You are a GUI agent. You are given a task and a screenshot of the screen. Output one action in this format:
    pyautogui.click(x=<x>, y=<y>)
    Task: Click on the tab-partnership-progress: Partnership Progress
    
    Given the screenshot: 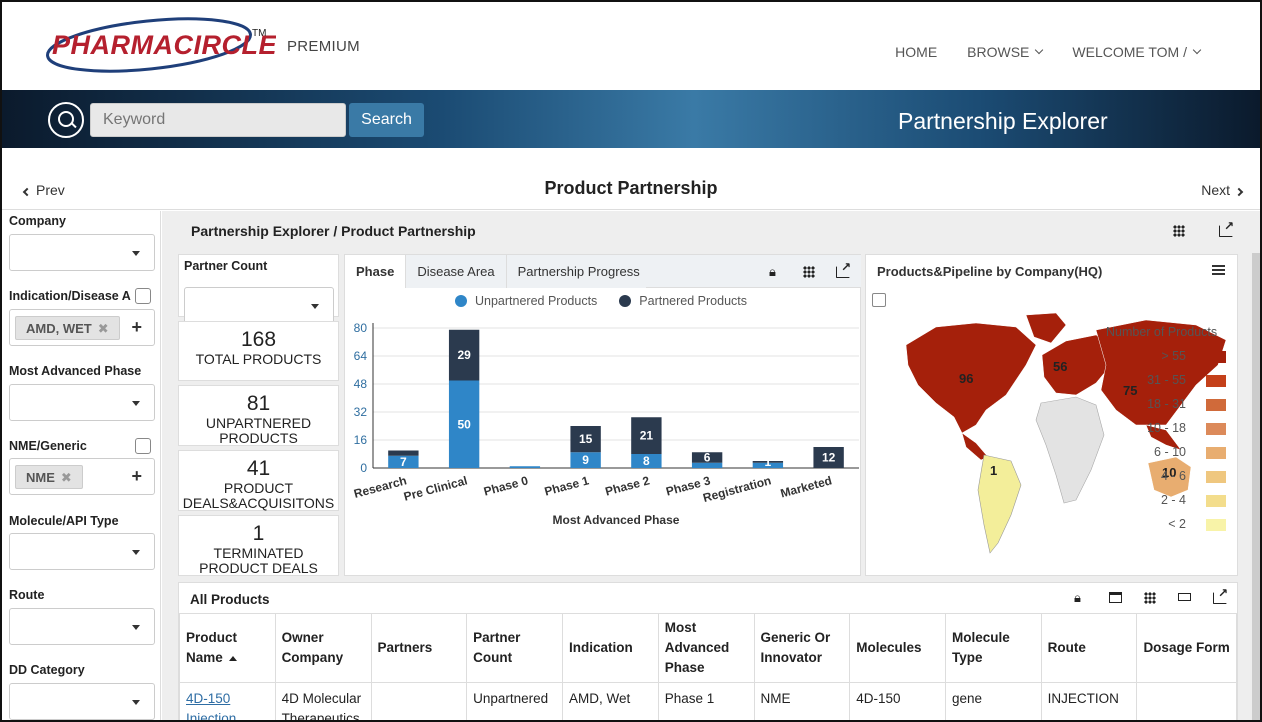 What is the action you would take?
    pyautogui.click(x=579, y=271)
    